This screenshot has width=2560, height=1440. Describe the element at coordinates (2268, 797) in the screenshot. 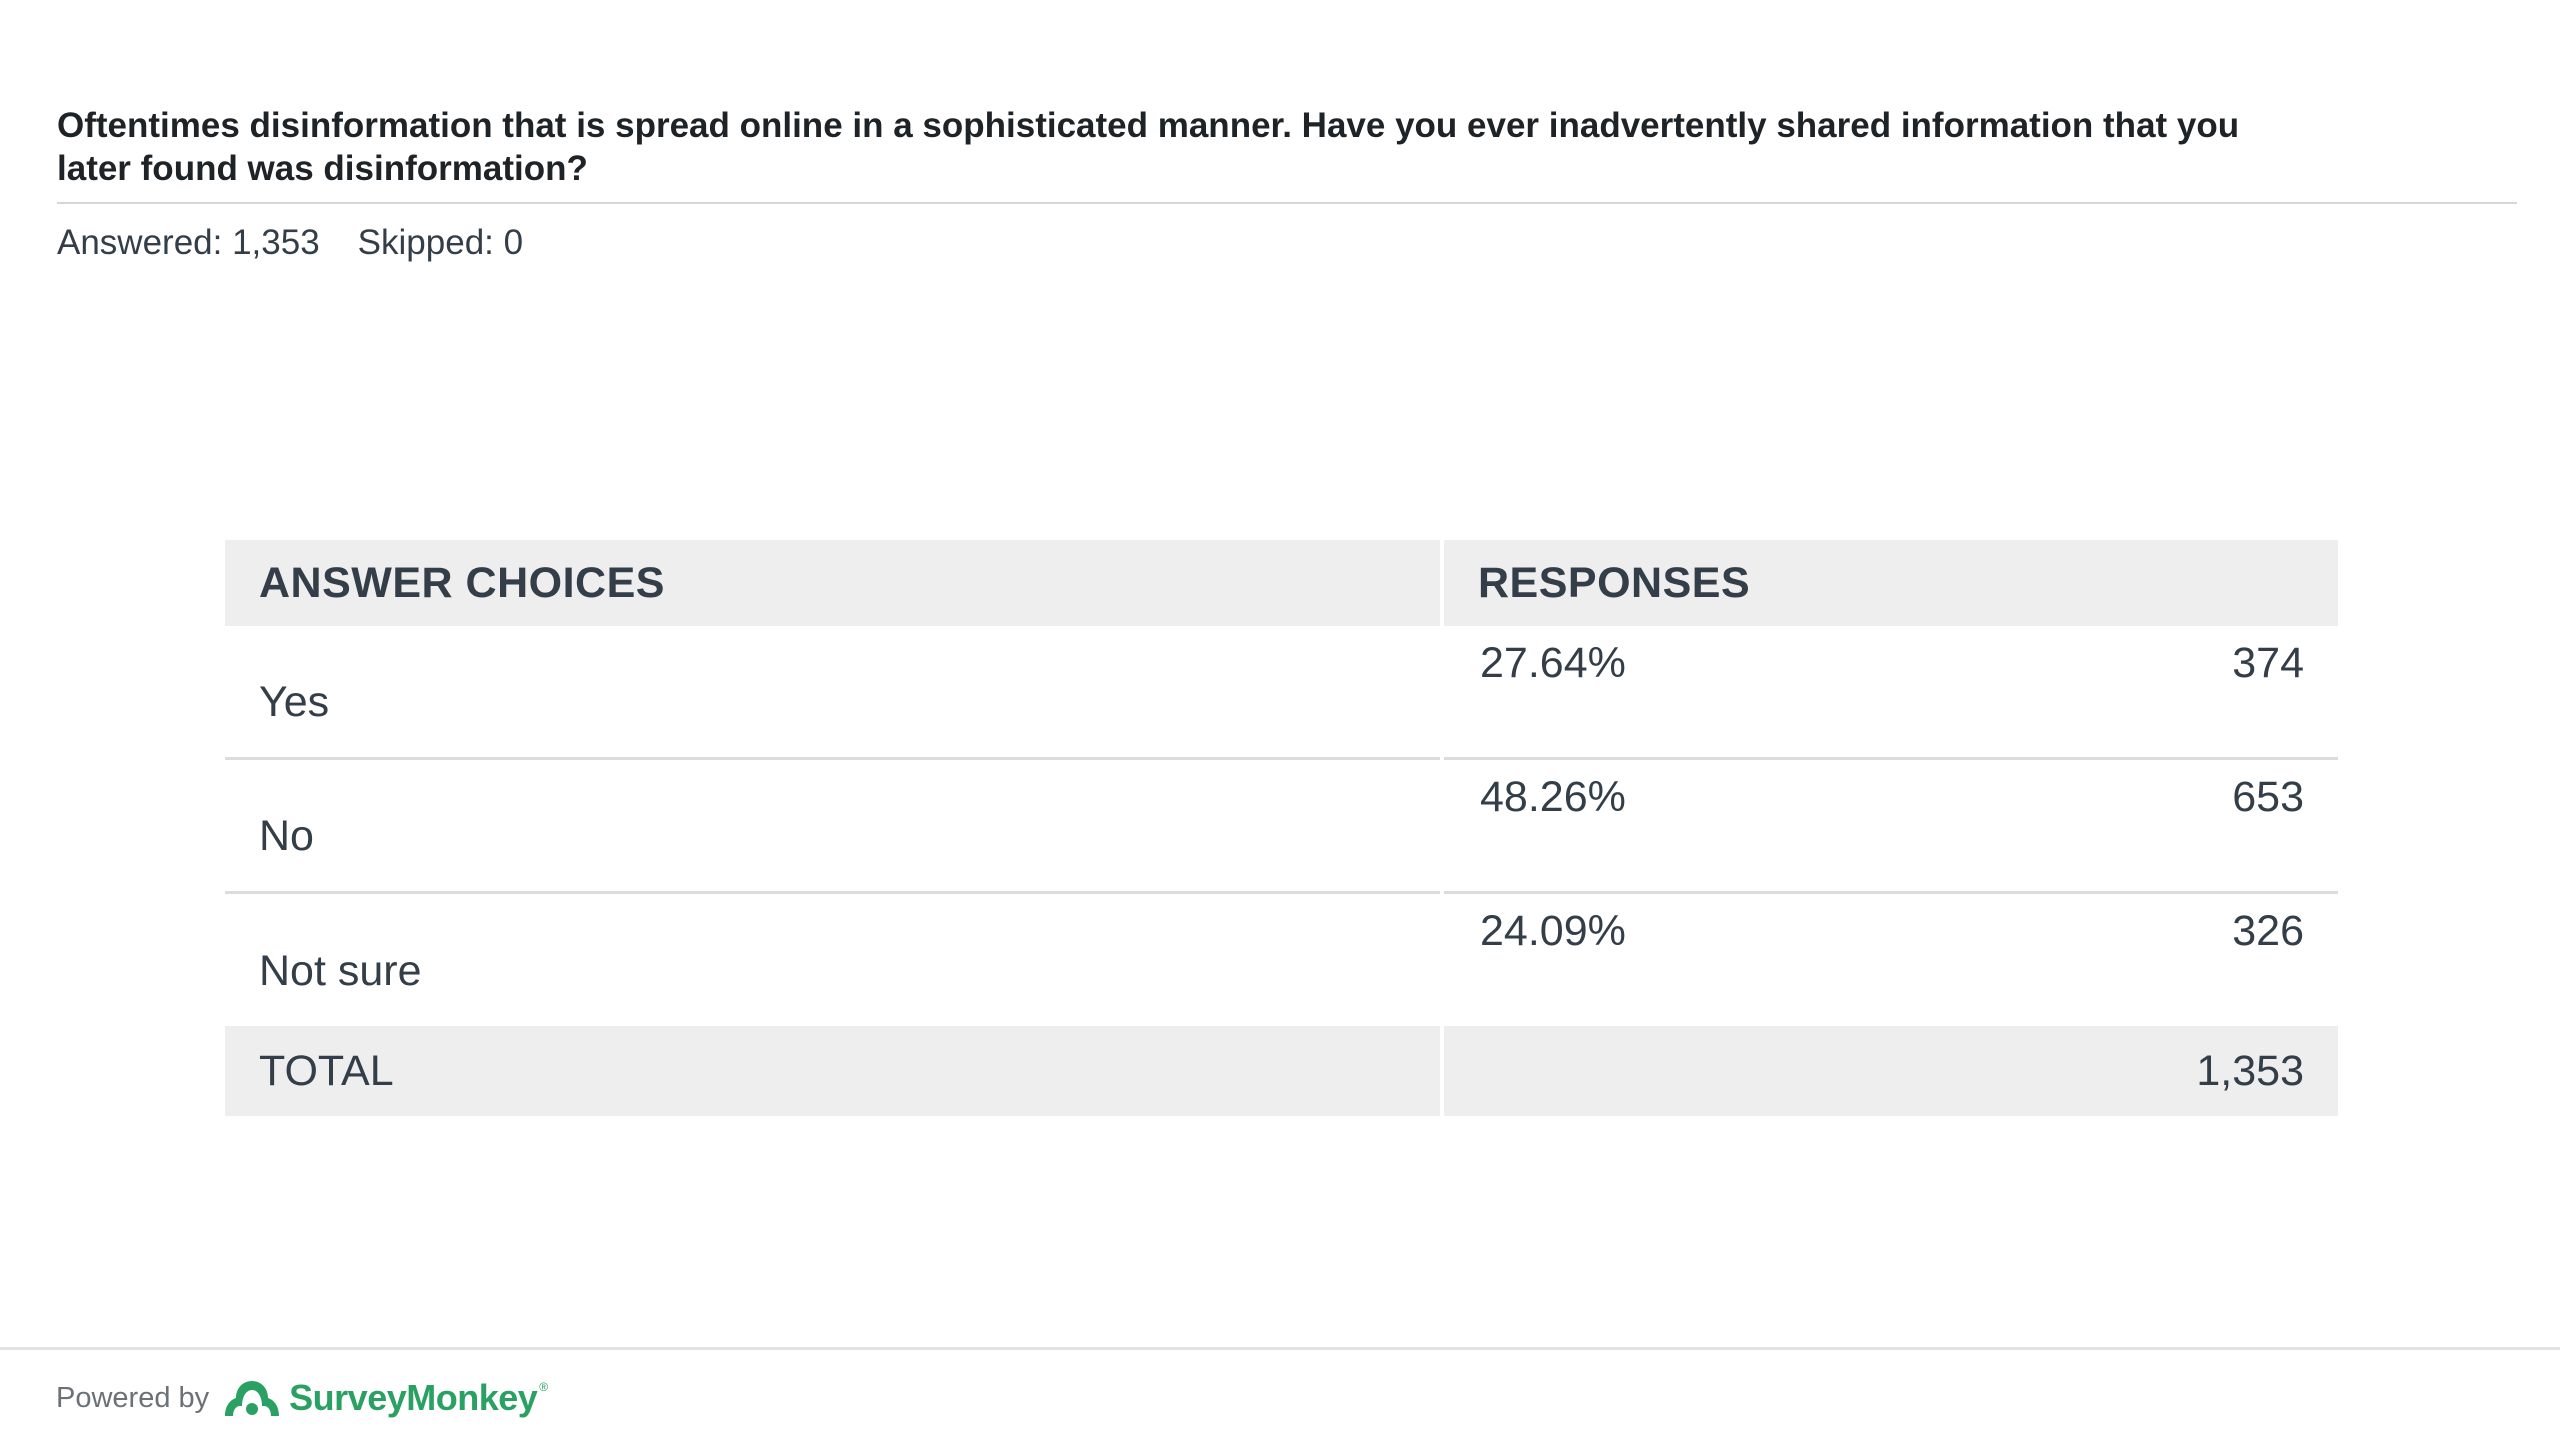

I see `response-count: 653` at that location.